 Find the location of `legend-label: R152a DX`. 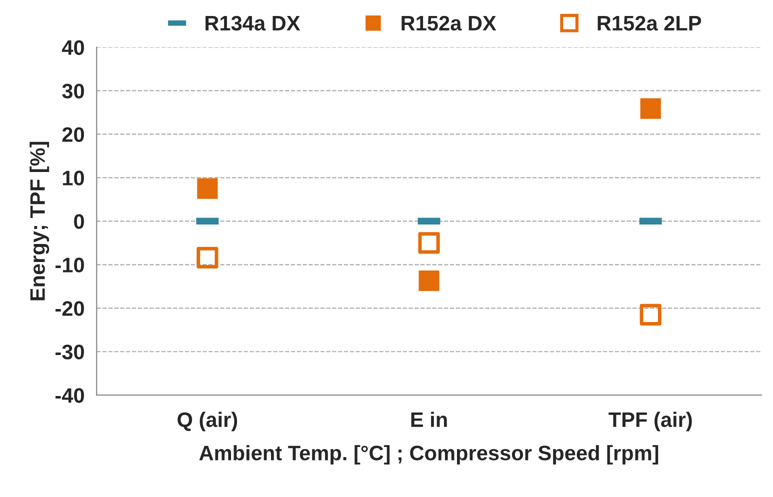

legend-label: R152a DX is located at coordinates (449, 23).